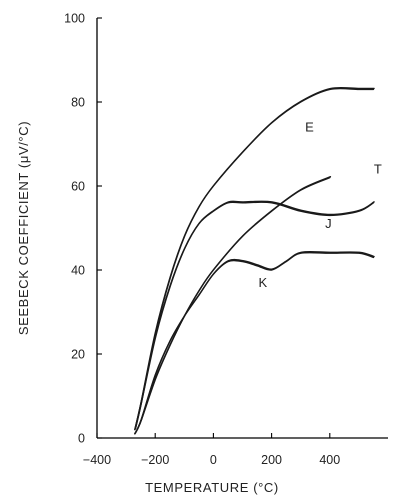 Image resolution: width=402 pixels, height=502 pixels. Describe the element at coordinates (81, 439) in the screenshot. I see `y-tick-label-0: 0` at that location.